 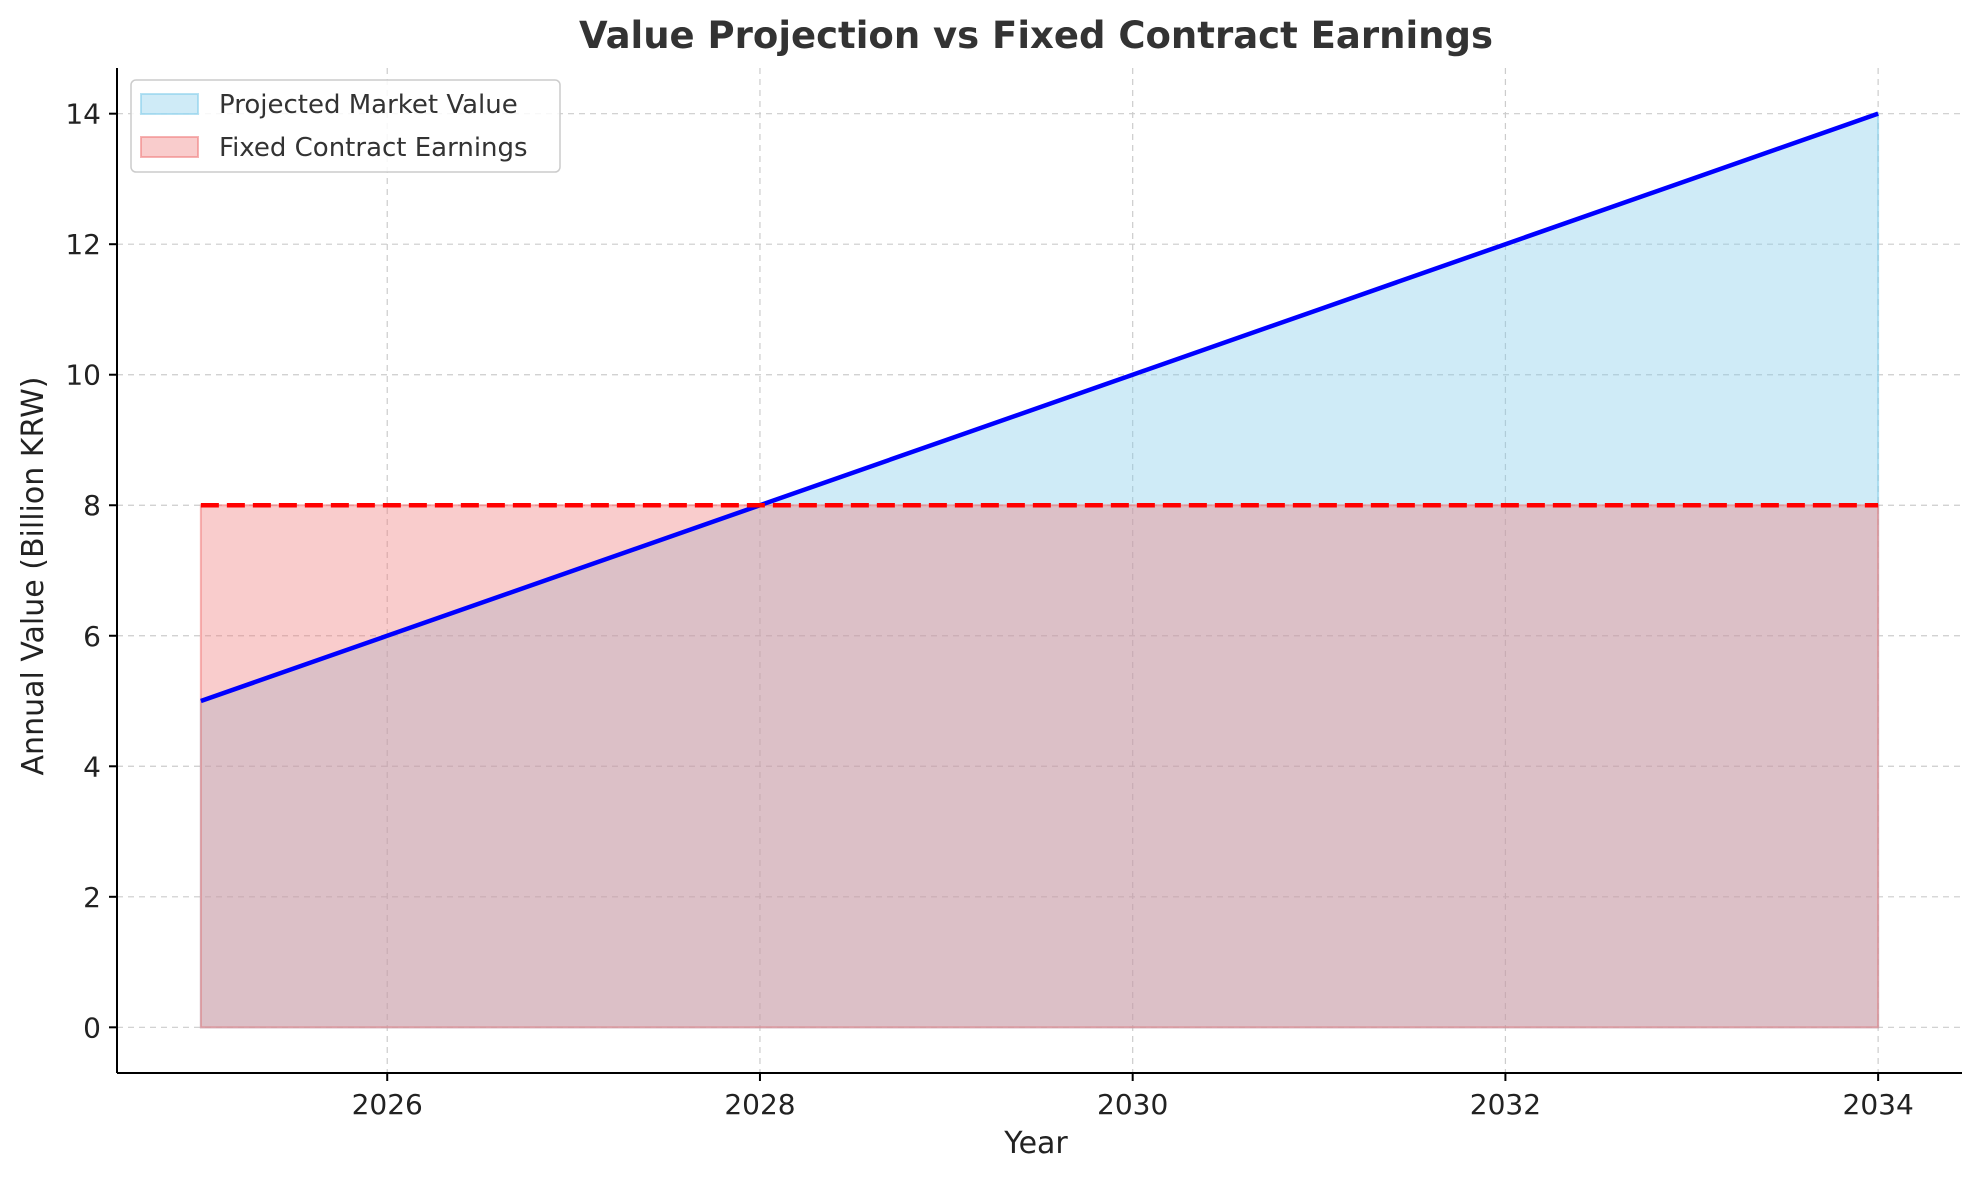 I want to click on legend-label-2: Fixed Contract Earnings, so click(x=373, y=148).